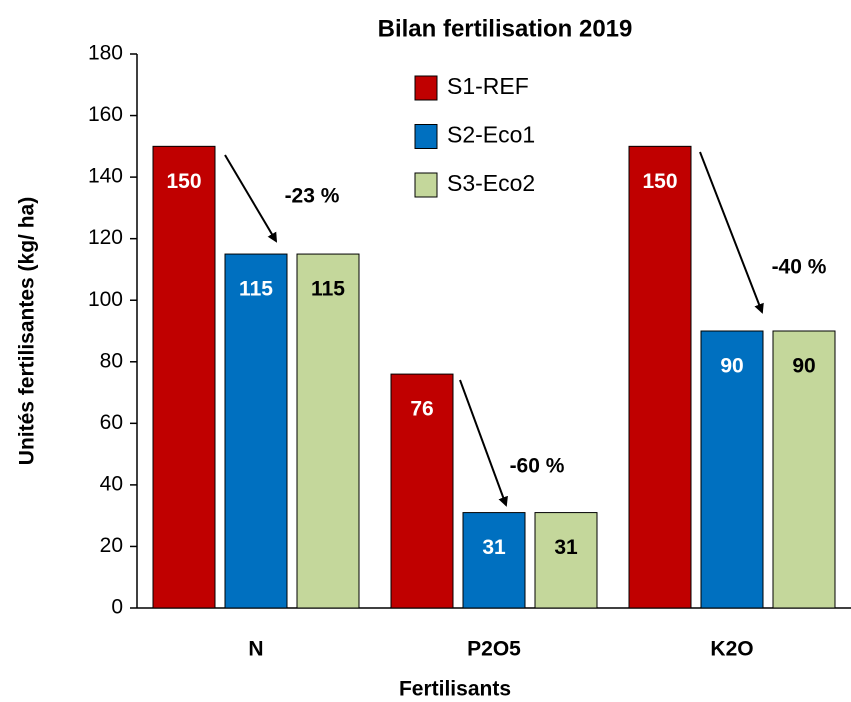  I want to click on x-tick-label: N, so click(255, 649).